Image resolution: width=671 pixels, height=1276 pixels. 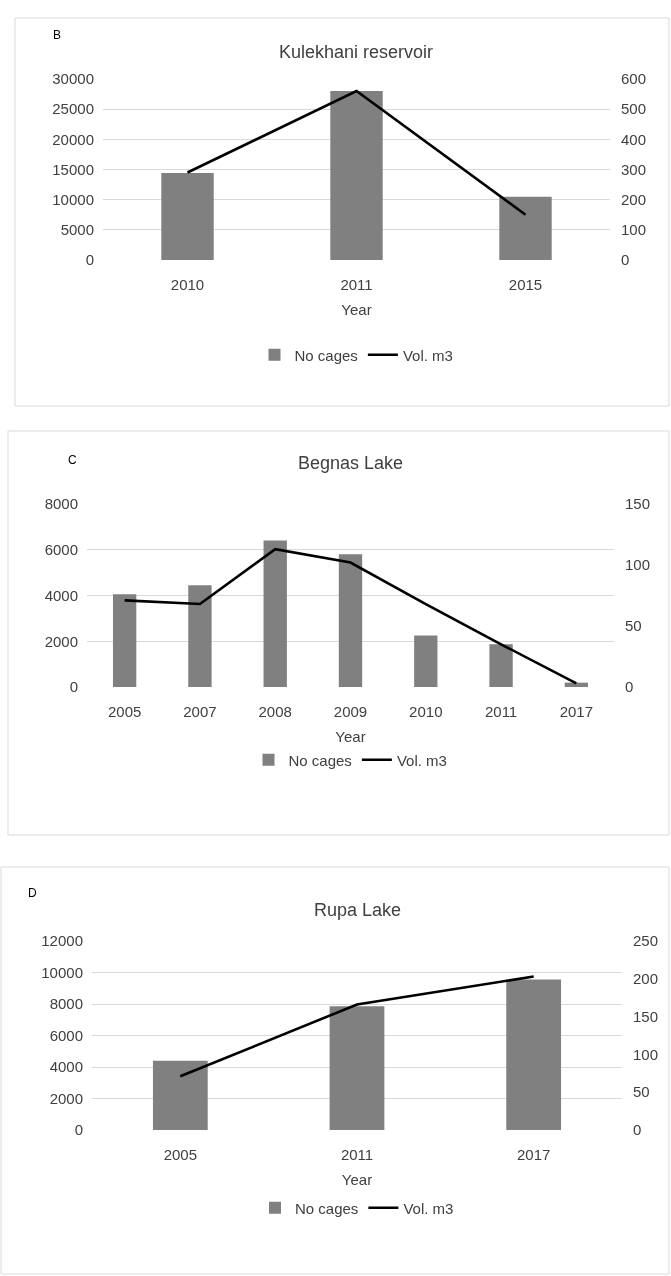 I want to click on text: B, so click(x=57, y=35).